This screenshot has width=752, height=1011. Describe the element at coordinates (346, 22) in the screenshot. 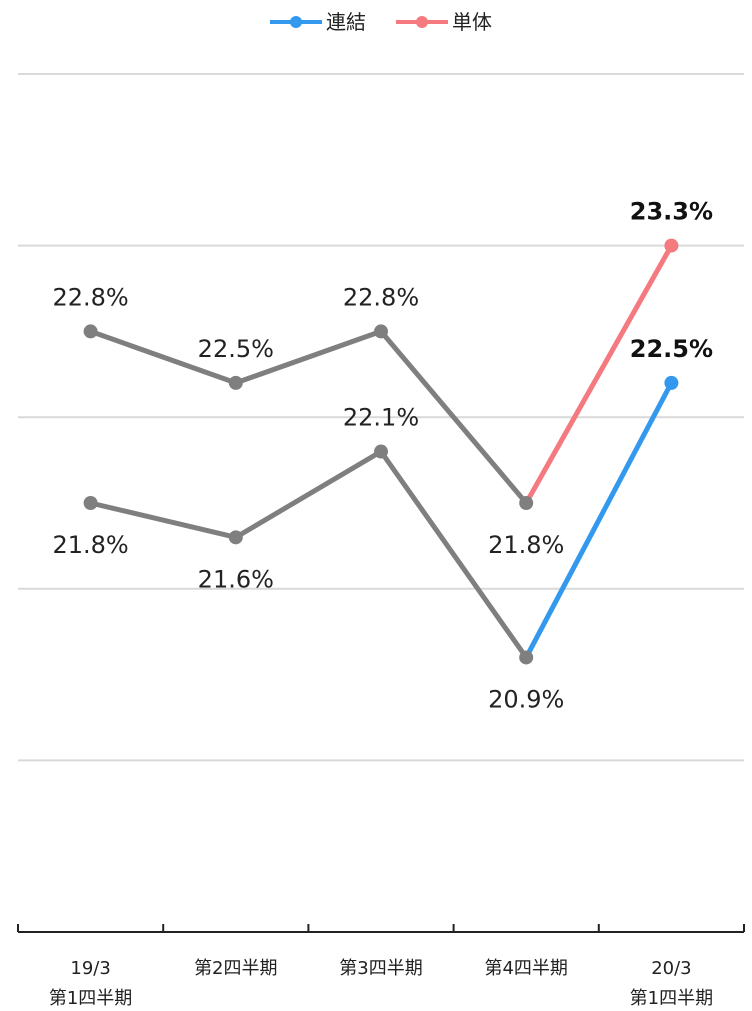

I see `legend-label-consolidated: 連結` at that location.